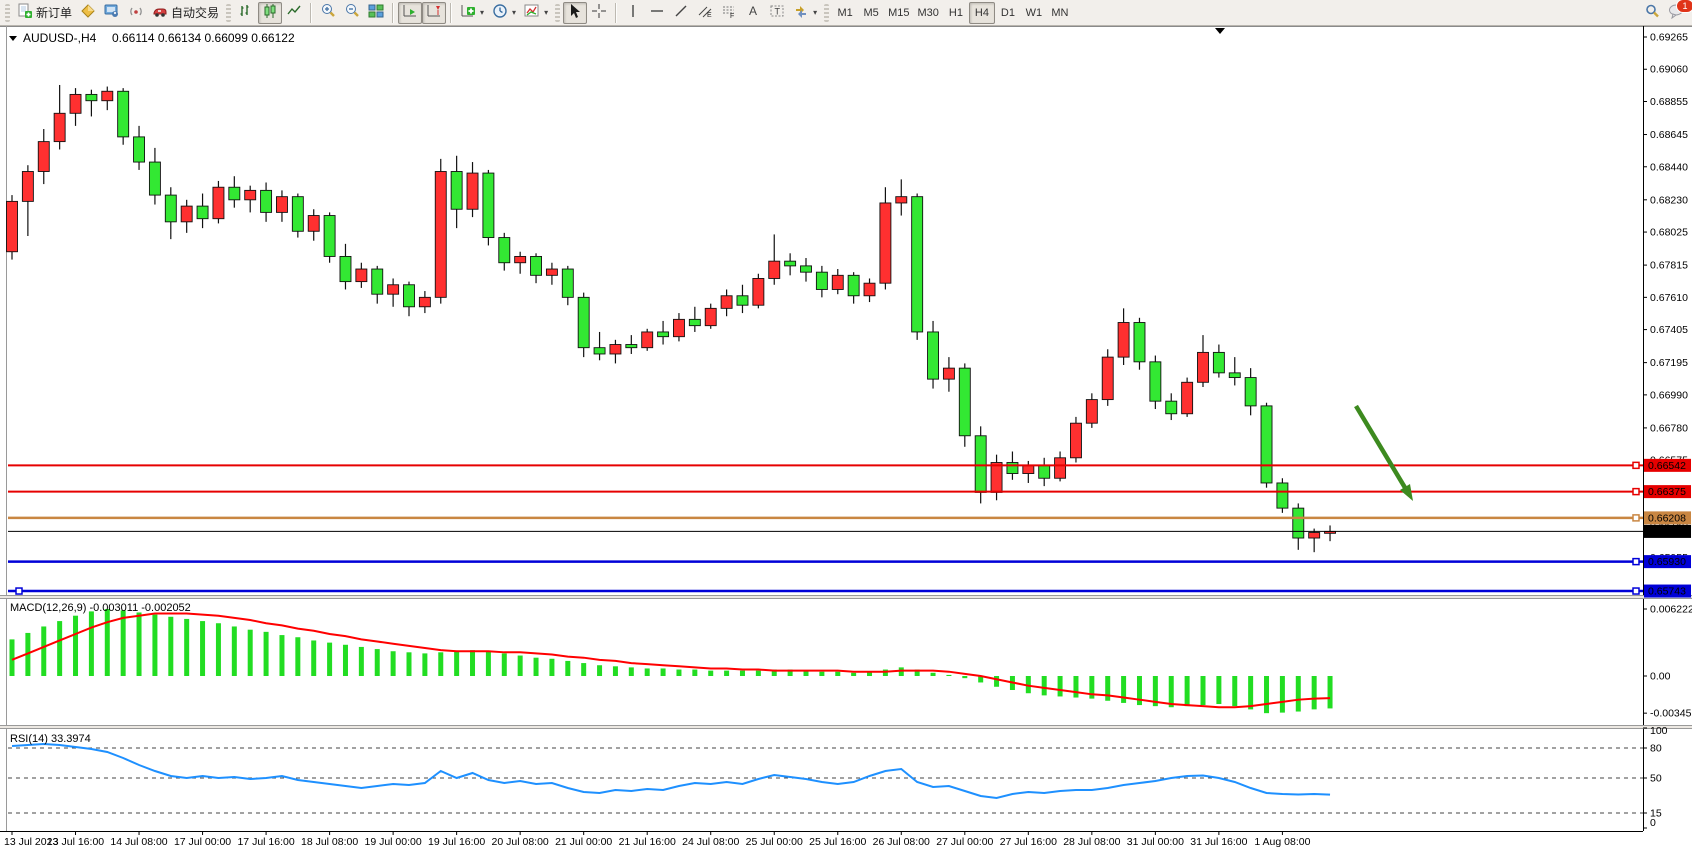 The width and height of the screenshot is (1692, 853). Describe the element at coordinates (849, 591) in the screenshot. I see `horizontal-price-line: 0.65743` at that location.